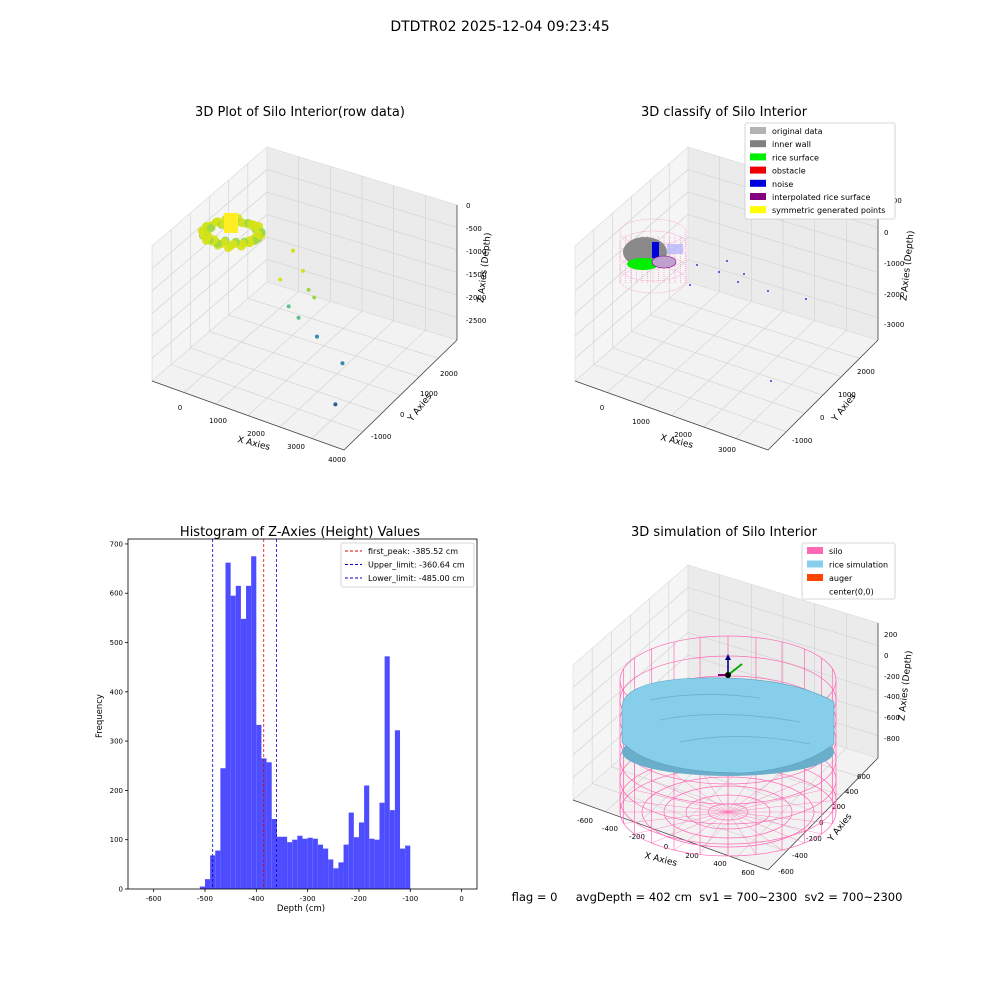 This screenshot has width=1000, height=1000. What do you see at coordinates (205, 899) in the screenshot?
I see `histogram-x-tick-label: -500` at bounding box center [205, 899].